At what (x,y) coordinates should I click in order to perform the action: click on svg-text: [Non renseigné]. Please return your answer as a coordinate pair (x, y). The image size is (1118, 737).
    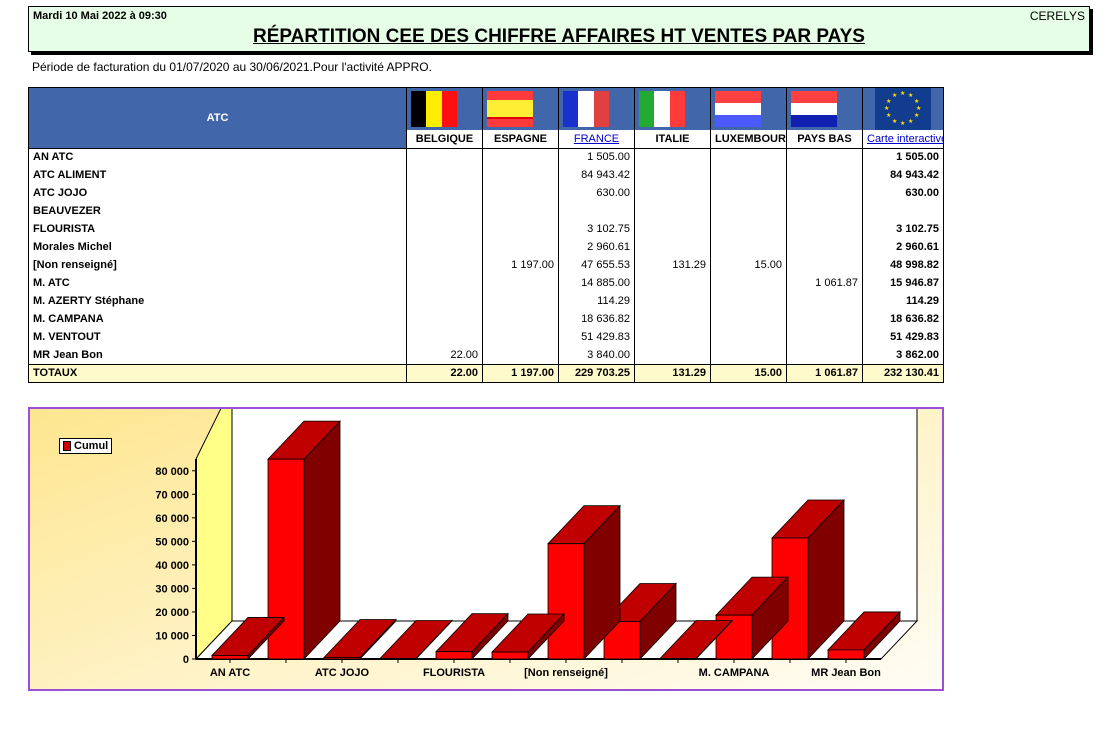
    Looking at the image, I should click on (566, 673).